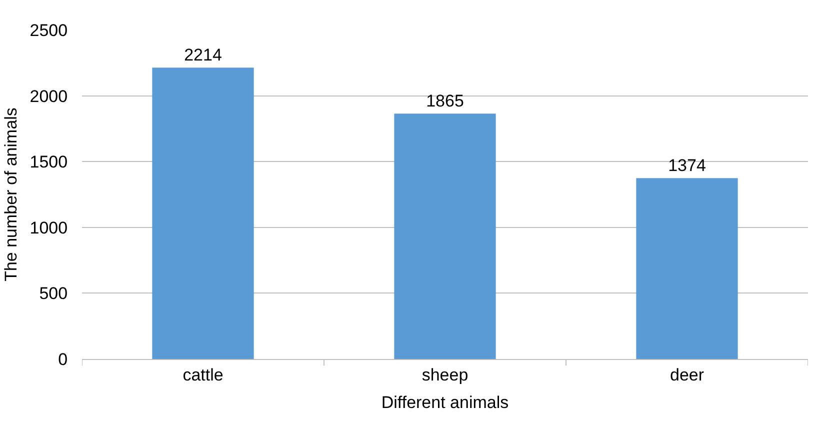  What do you see at coordinates (63, 359) in the screenshot?
I see `y-tick-label: 0` at bounding box center [63, 359].